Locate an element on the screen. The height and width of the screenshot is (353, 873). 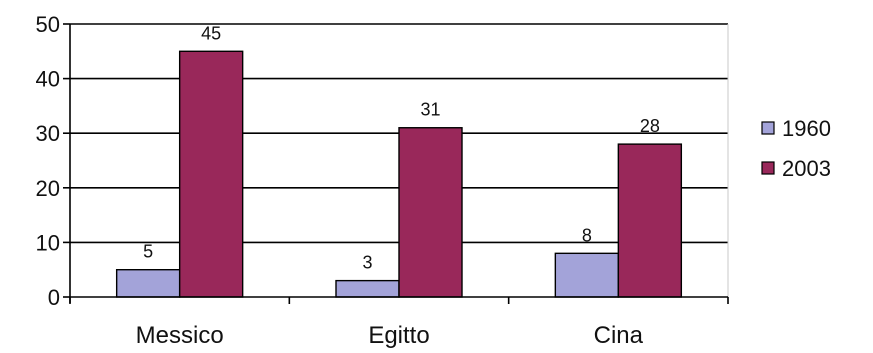
legend-label: 2003 is located at coordinates (806, 168).